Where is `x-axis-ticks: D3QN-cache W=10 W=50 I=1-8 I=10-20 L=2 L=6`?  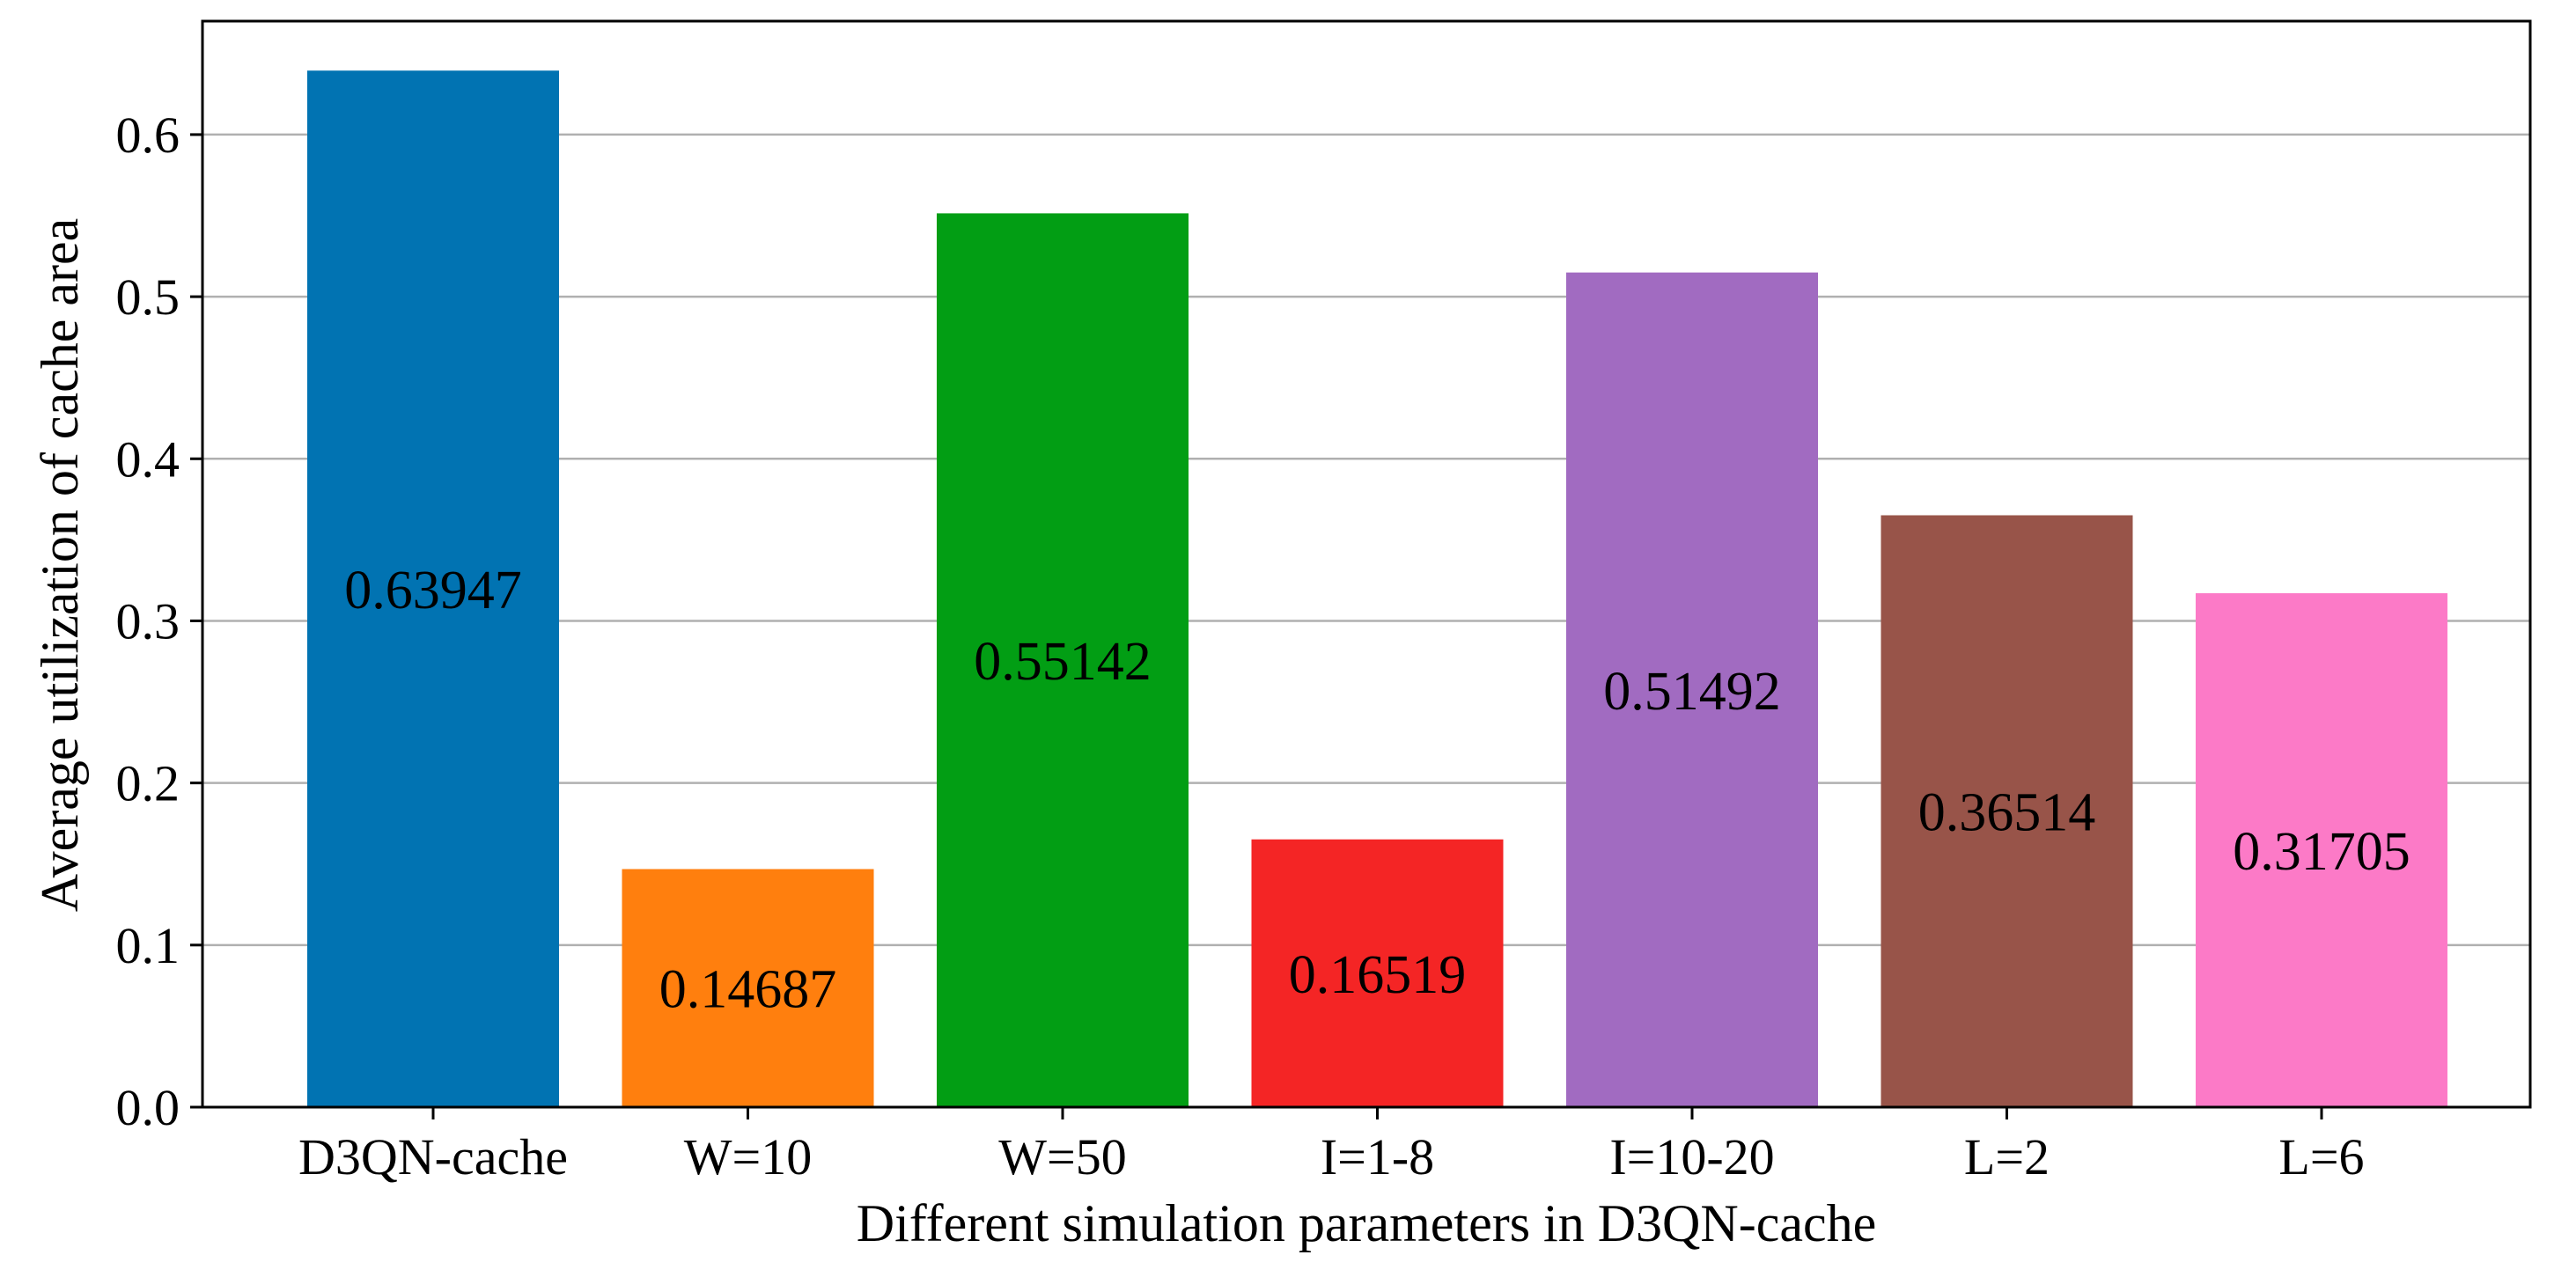
x-axis-ticks: D3QN-cache W=10 W=50 I=1-8 I=10-20 L=2 L=6 is located at coordinates (1331, 1146).